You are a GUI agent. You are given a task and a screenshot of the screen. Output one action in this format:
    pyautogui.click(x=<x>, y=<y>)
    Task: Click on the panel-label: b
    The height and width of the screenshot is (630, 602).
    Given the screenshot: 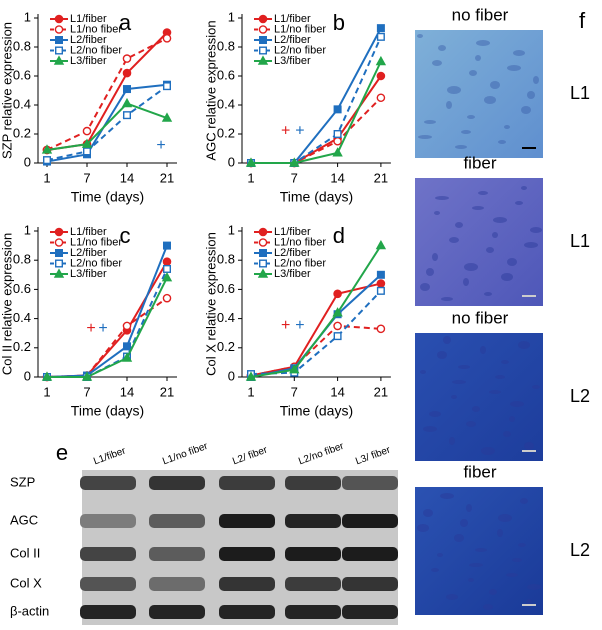 What is the action you would take?
    pyautogui.click(x=339, y=22)
    